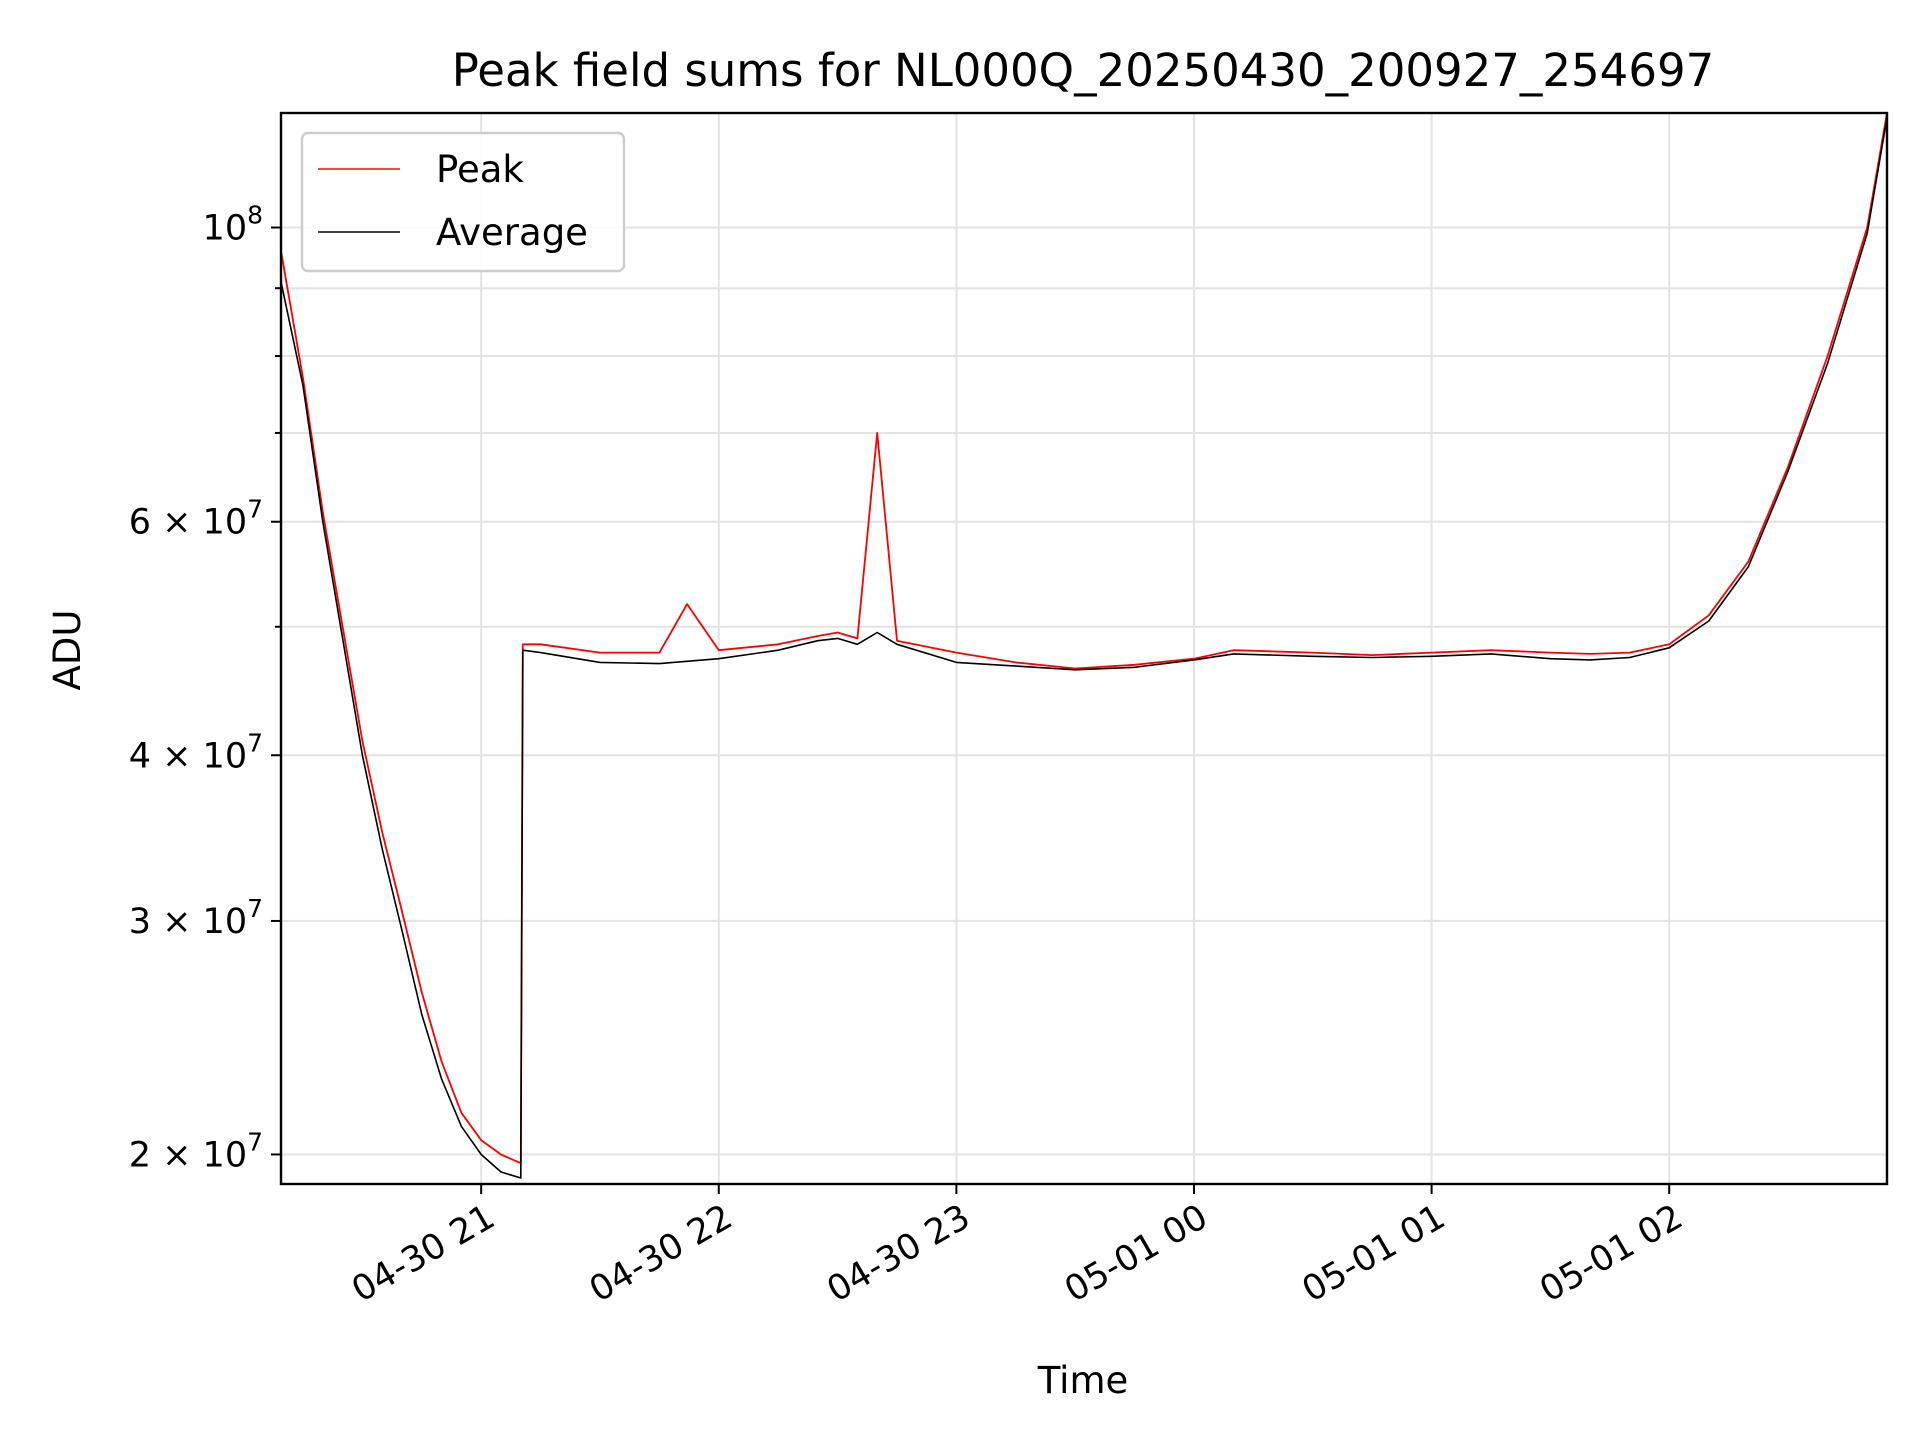 The width and height of the screenshot is (1920, 1440). What do you see at coordinates (140, 523) in the screenshot?
I see `y-tick-mantissa: 6` at bounding box center [140, 523].